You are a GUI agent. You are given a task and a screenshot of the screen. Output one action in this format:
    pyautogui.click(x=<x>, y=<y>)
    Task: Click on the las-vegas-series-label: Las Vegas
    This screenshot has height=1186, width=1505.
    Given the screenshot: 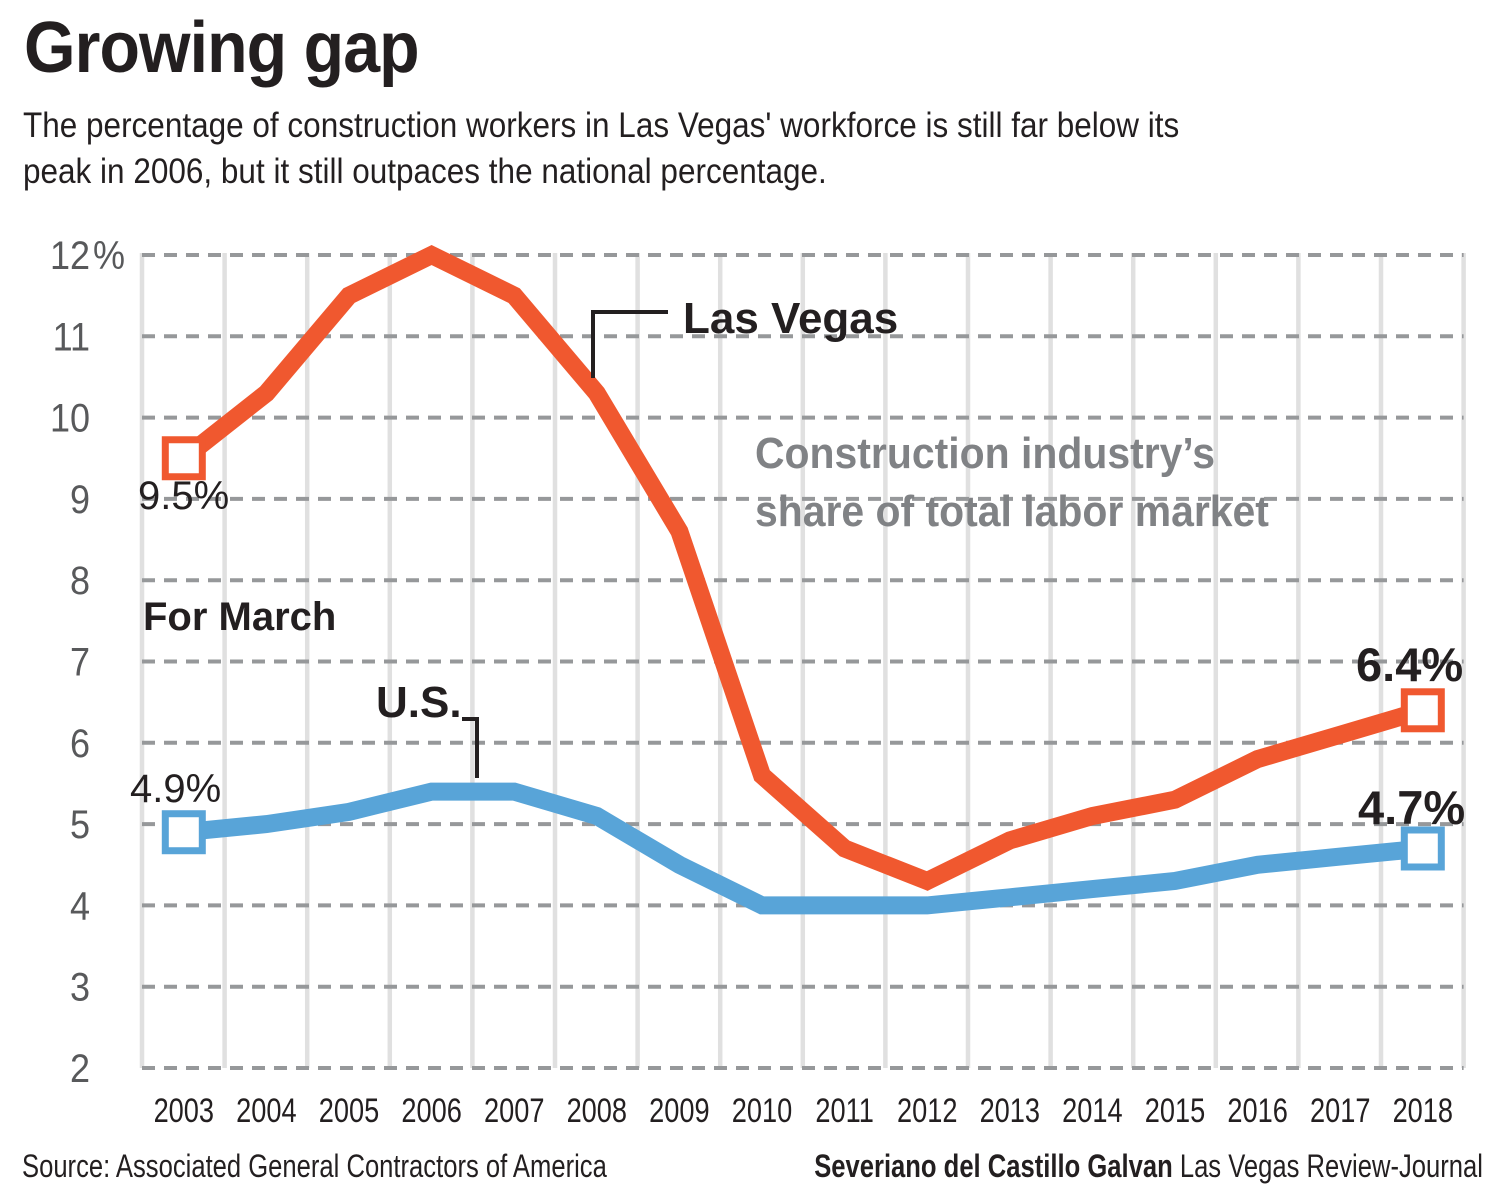 What is the action you would take?
    pyautogui.click(x=791, y=318)
    